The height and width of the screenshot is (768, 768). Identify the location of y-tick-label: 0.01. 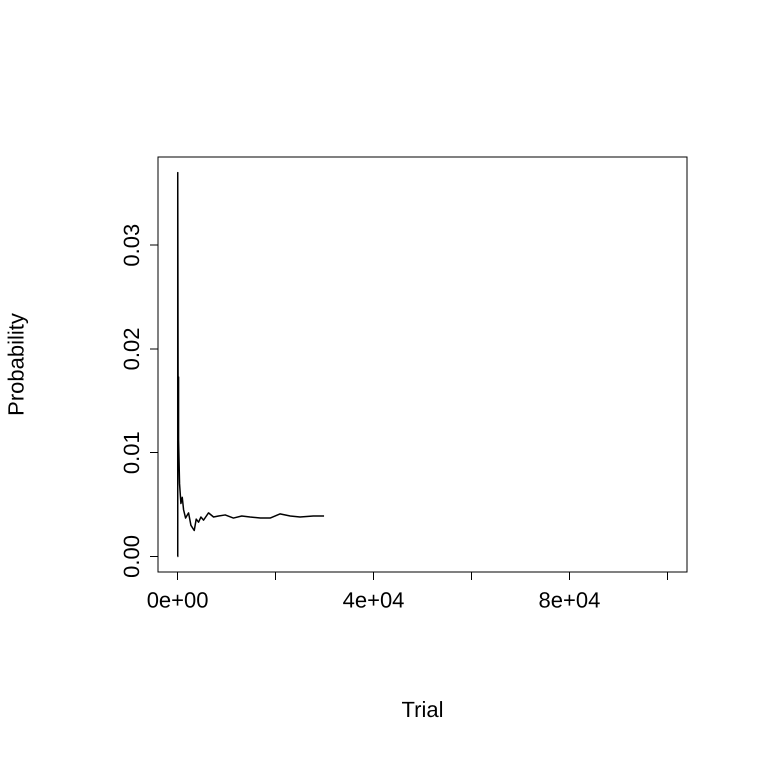
(131, 452).